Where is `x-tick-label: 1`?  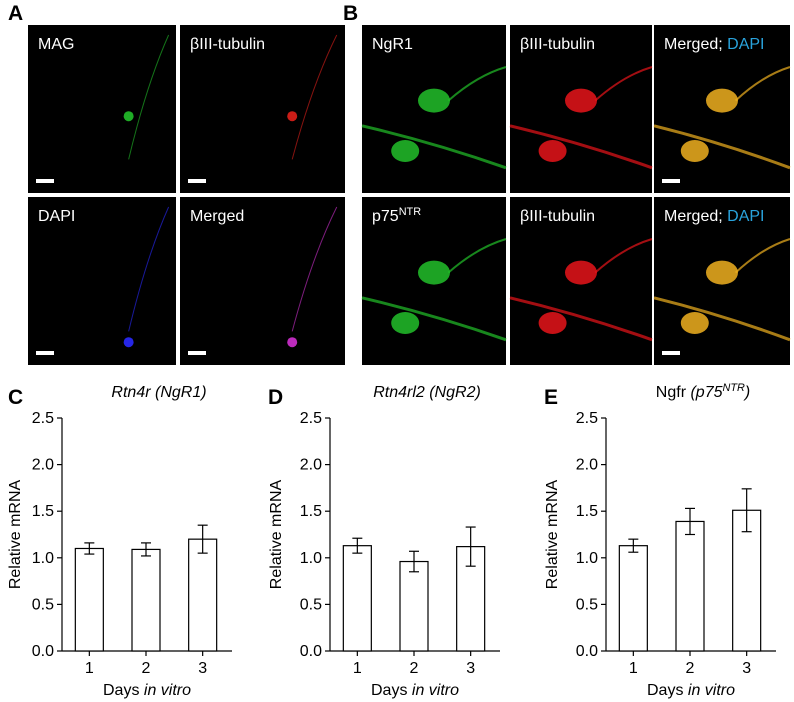
x-tick-label: 1 is located at coordinates (89, 668).